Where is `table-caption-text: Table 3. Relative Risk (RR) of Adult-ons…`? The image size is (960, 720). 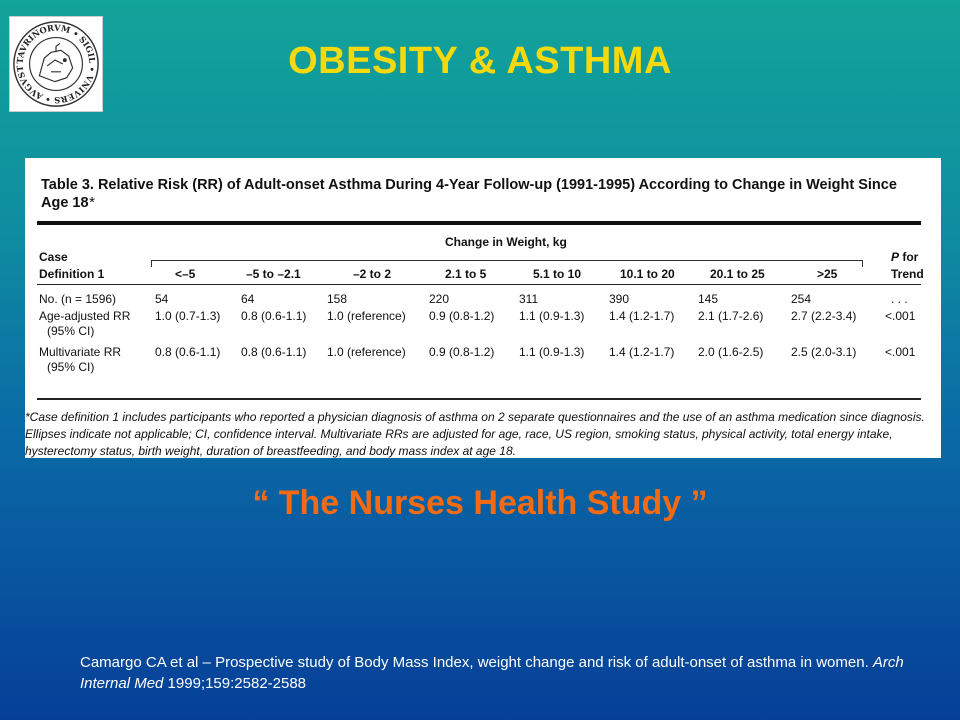
table-caption-text: Table 3. Relative Risk (RR) of Adult-ons… is located at coordinates (469, 194).